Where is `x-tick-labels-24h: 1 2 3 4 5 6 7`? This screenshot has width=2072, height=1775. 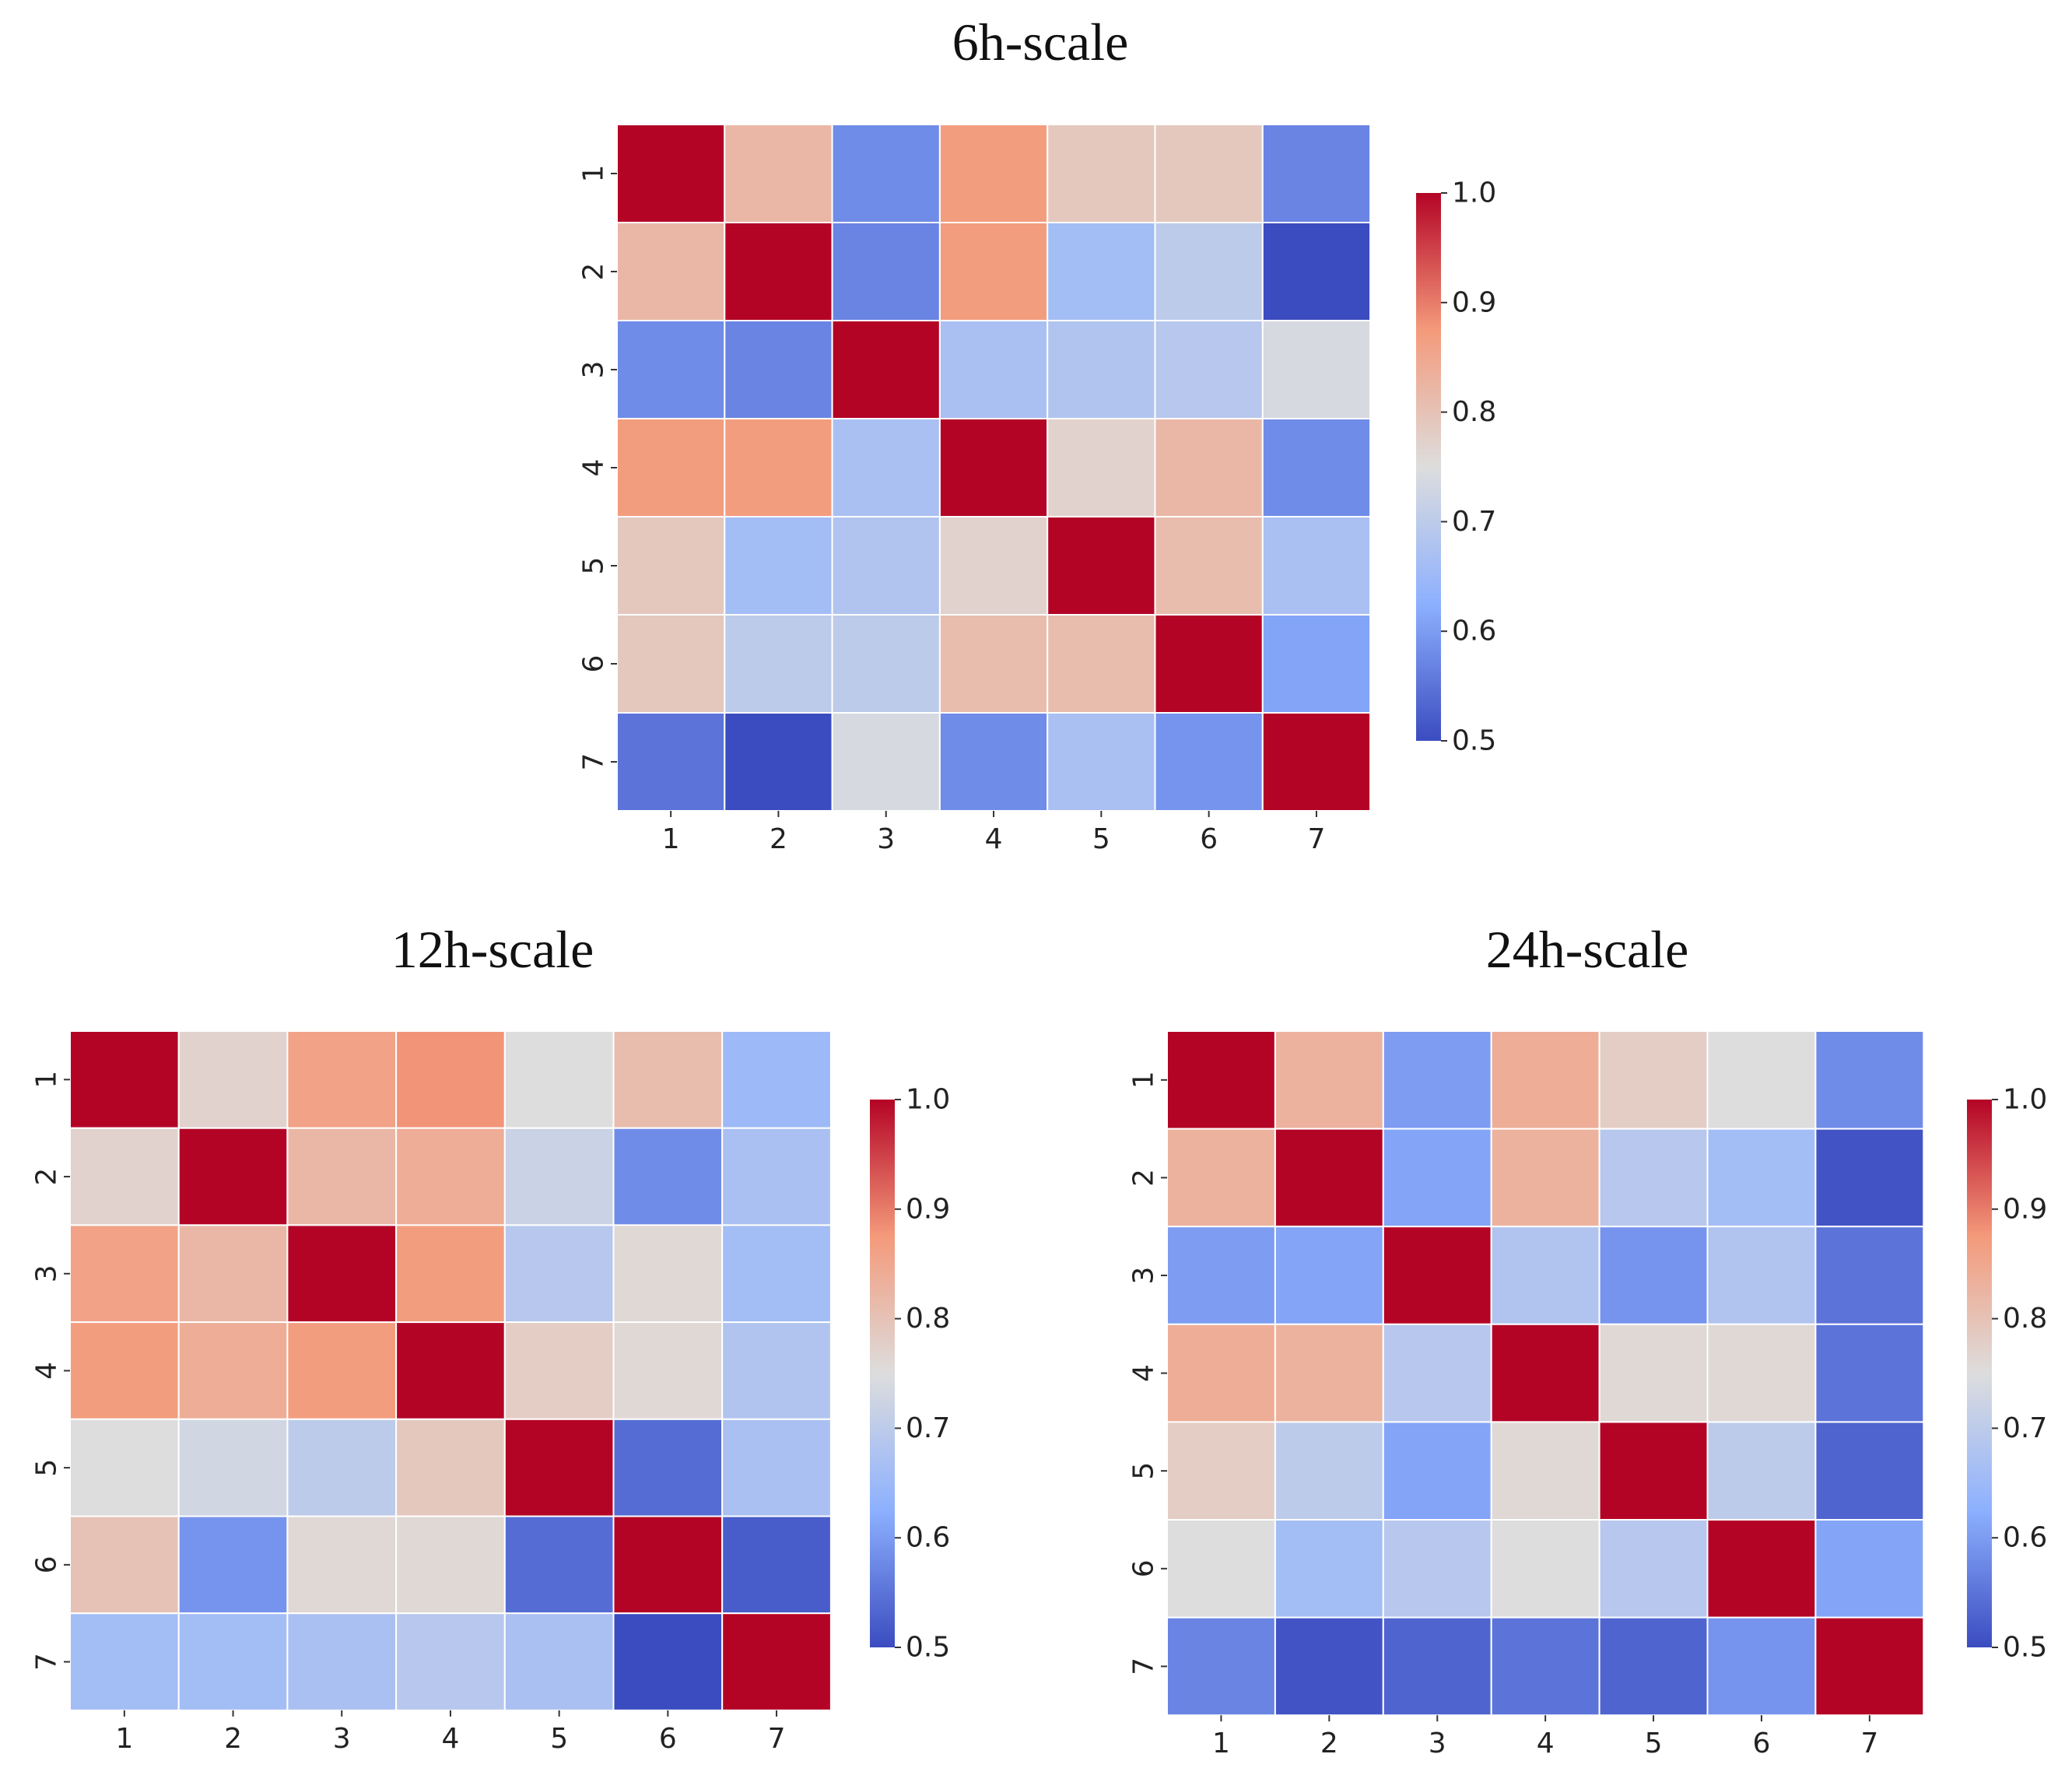
x-tick-labels-24h: 1 2 3 4 5 6 7 is located at coordinates (1545, 1737).